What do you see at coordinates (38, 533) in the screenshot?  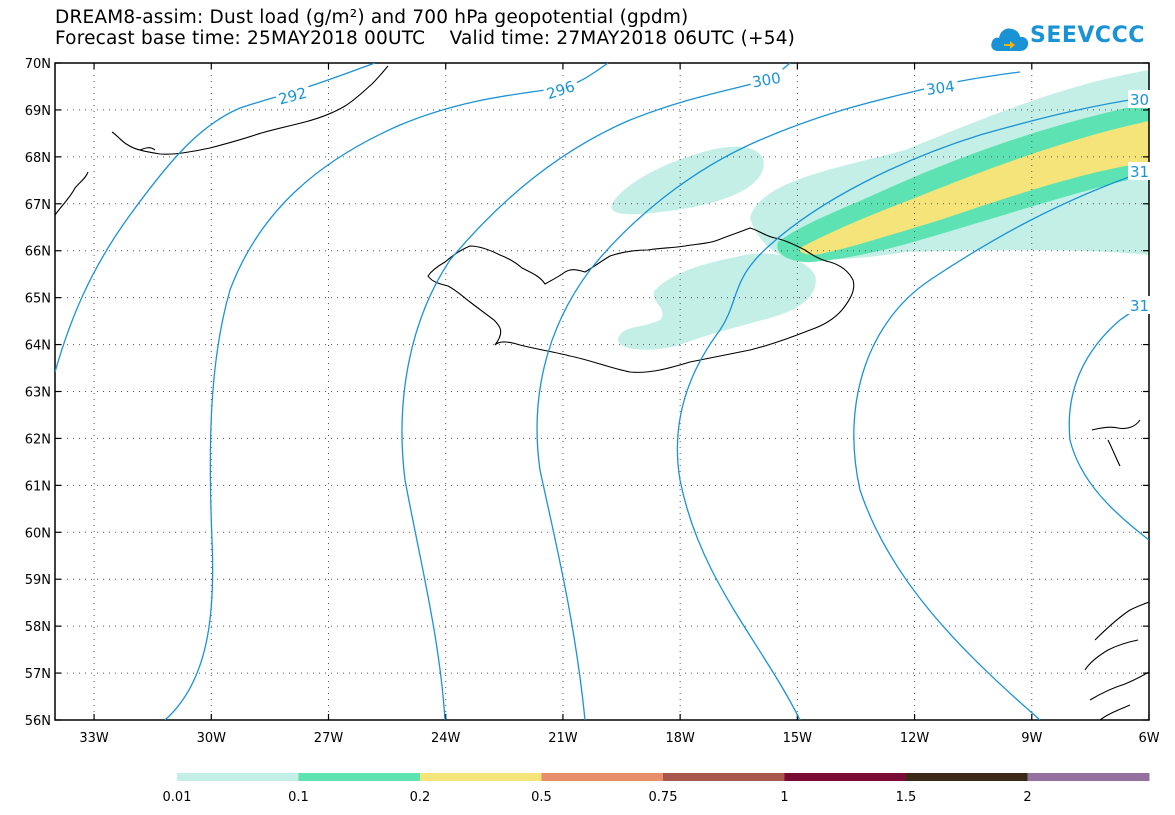 I see `lat-label: 60N` at bounding box center [38, 533].